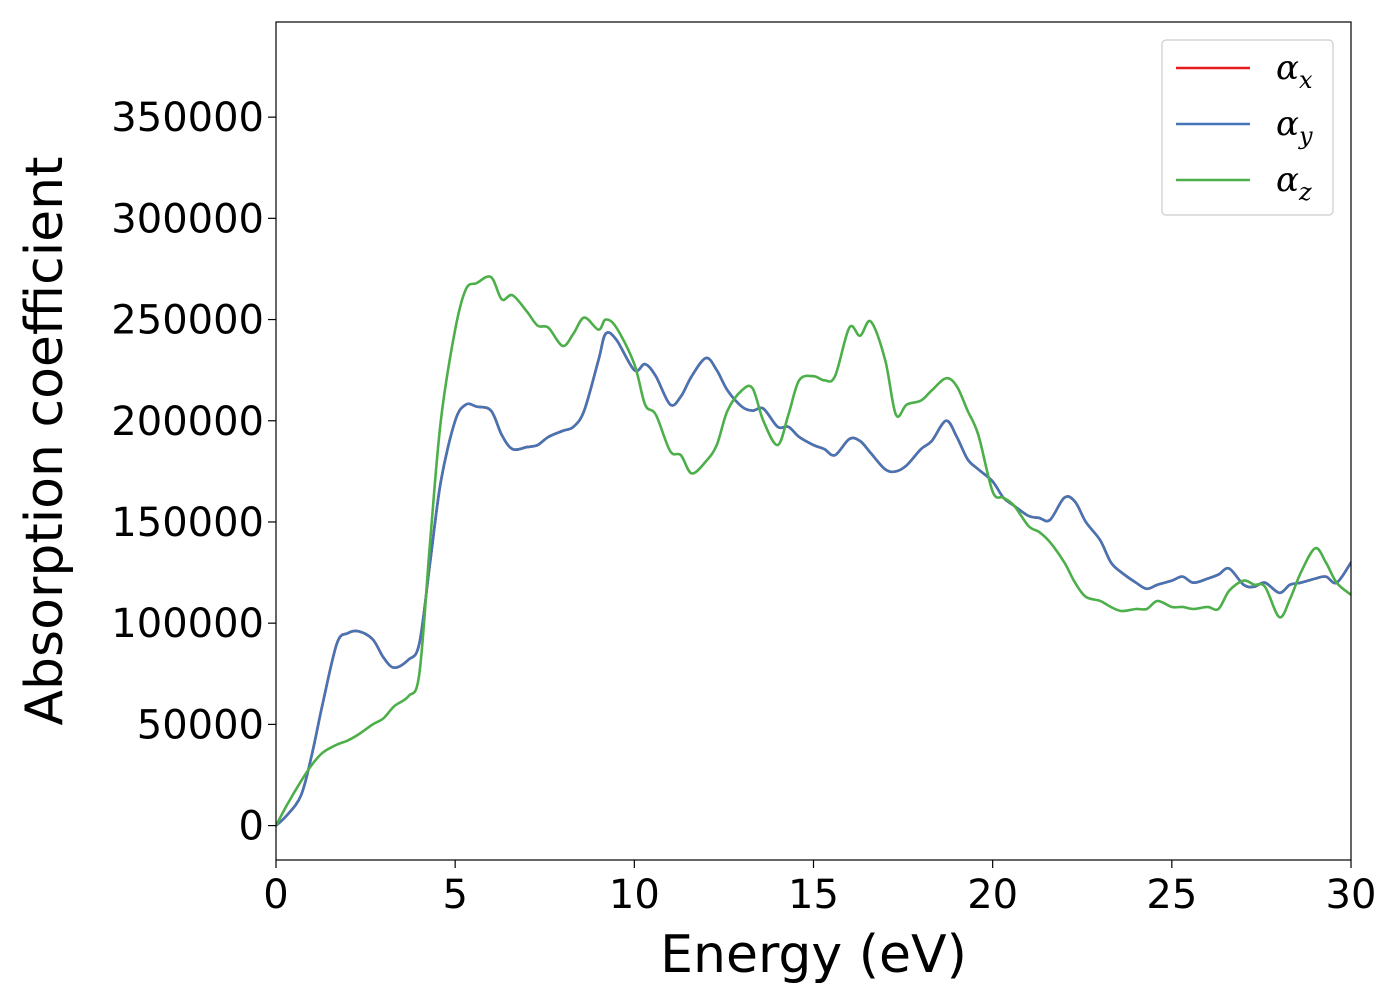 This screenshot has width=1400, height=1000. Describe the element at coordinates (251, 827) in the screenshot. I see `y-tick-label: 0` at that location.